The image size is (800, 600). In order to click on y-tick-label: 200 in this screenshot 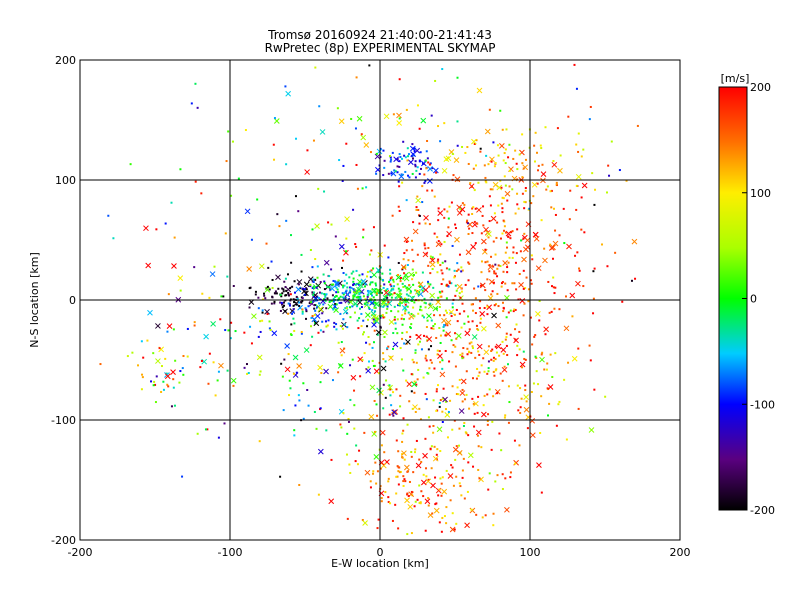, I will do `click(65, 60)`.